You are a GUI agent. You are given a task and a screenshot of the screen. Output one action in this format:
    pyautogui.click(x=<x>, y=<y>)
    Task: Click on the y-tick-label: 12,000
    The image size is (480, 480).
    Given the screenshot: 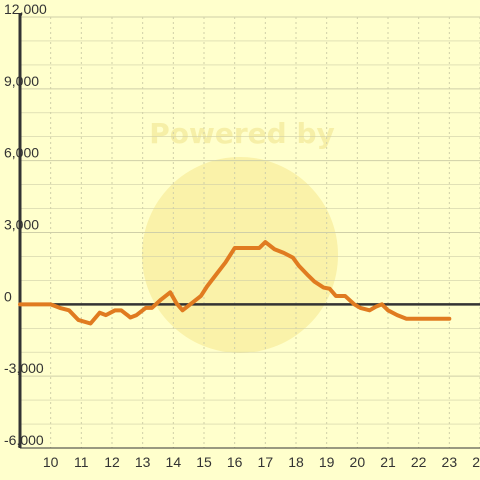 What is the action you would take?
    pyautogui.click(x=25, y=9)
    